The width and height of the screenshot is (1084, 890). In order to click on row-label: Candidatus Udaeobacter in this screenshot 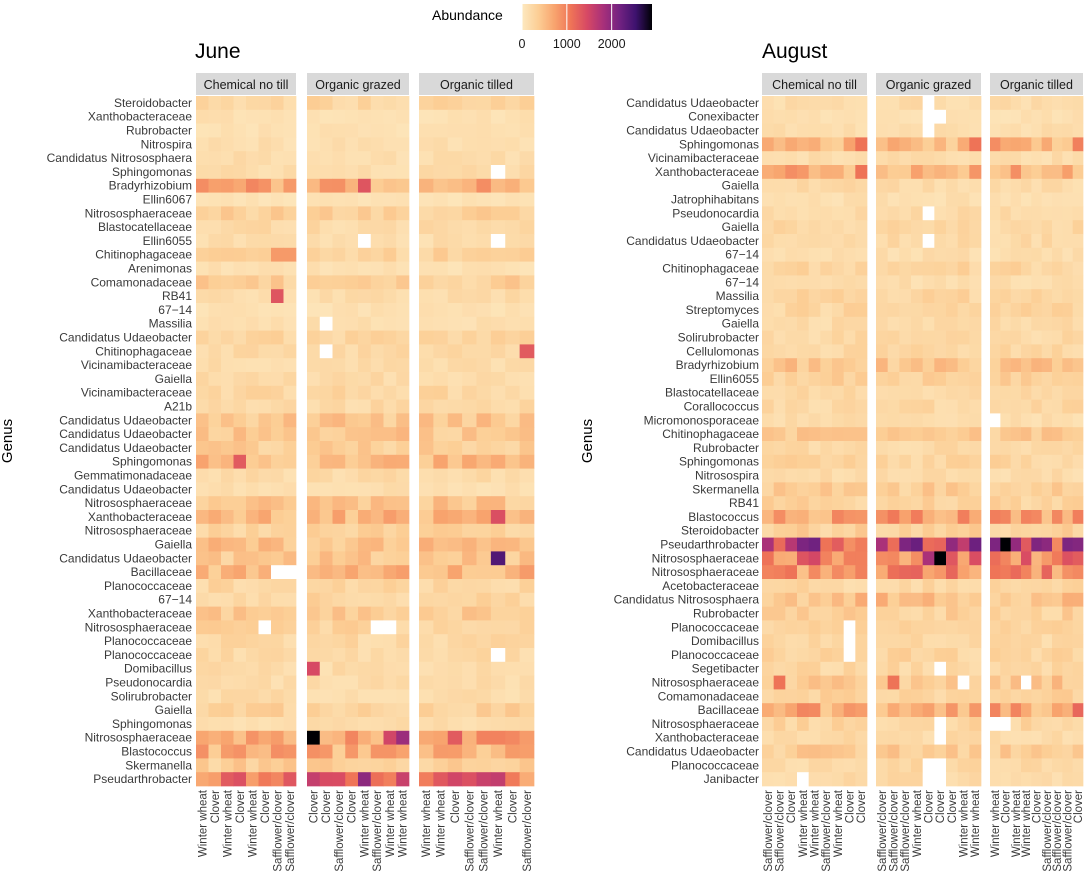, I will do `click(692, 103)`.